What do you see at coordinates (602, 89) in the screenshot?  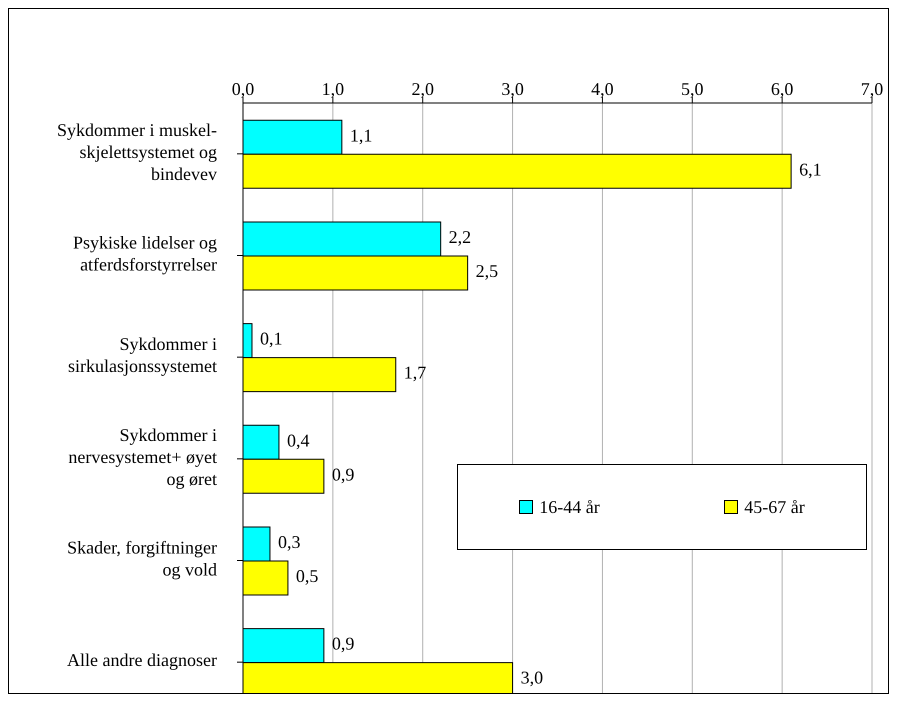 I see `x-tick-label: 4,0` at bounding box center [602, 89].